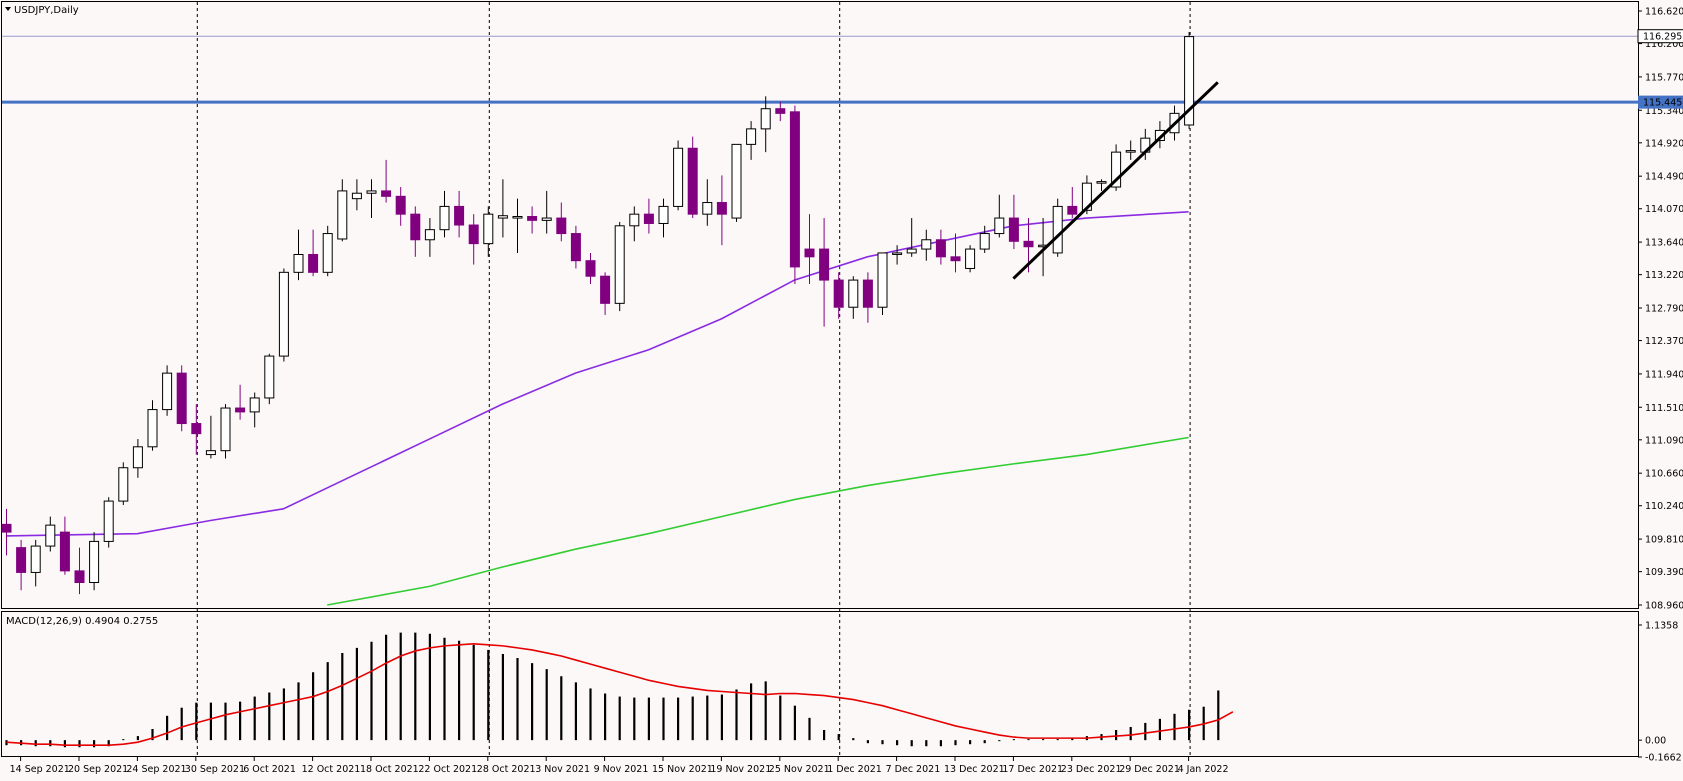 The image size is (1683, 781). Describe the element at coordinates (1664, 209) in the screenshot. I see `price-tick-label: 114.070` at that location.